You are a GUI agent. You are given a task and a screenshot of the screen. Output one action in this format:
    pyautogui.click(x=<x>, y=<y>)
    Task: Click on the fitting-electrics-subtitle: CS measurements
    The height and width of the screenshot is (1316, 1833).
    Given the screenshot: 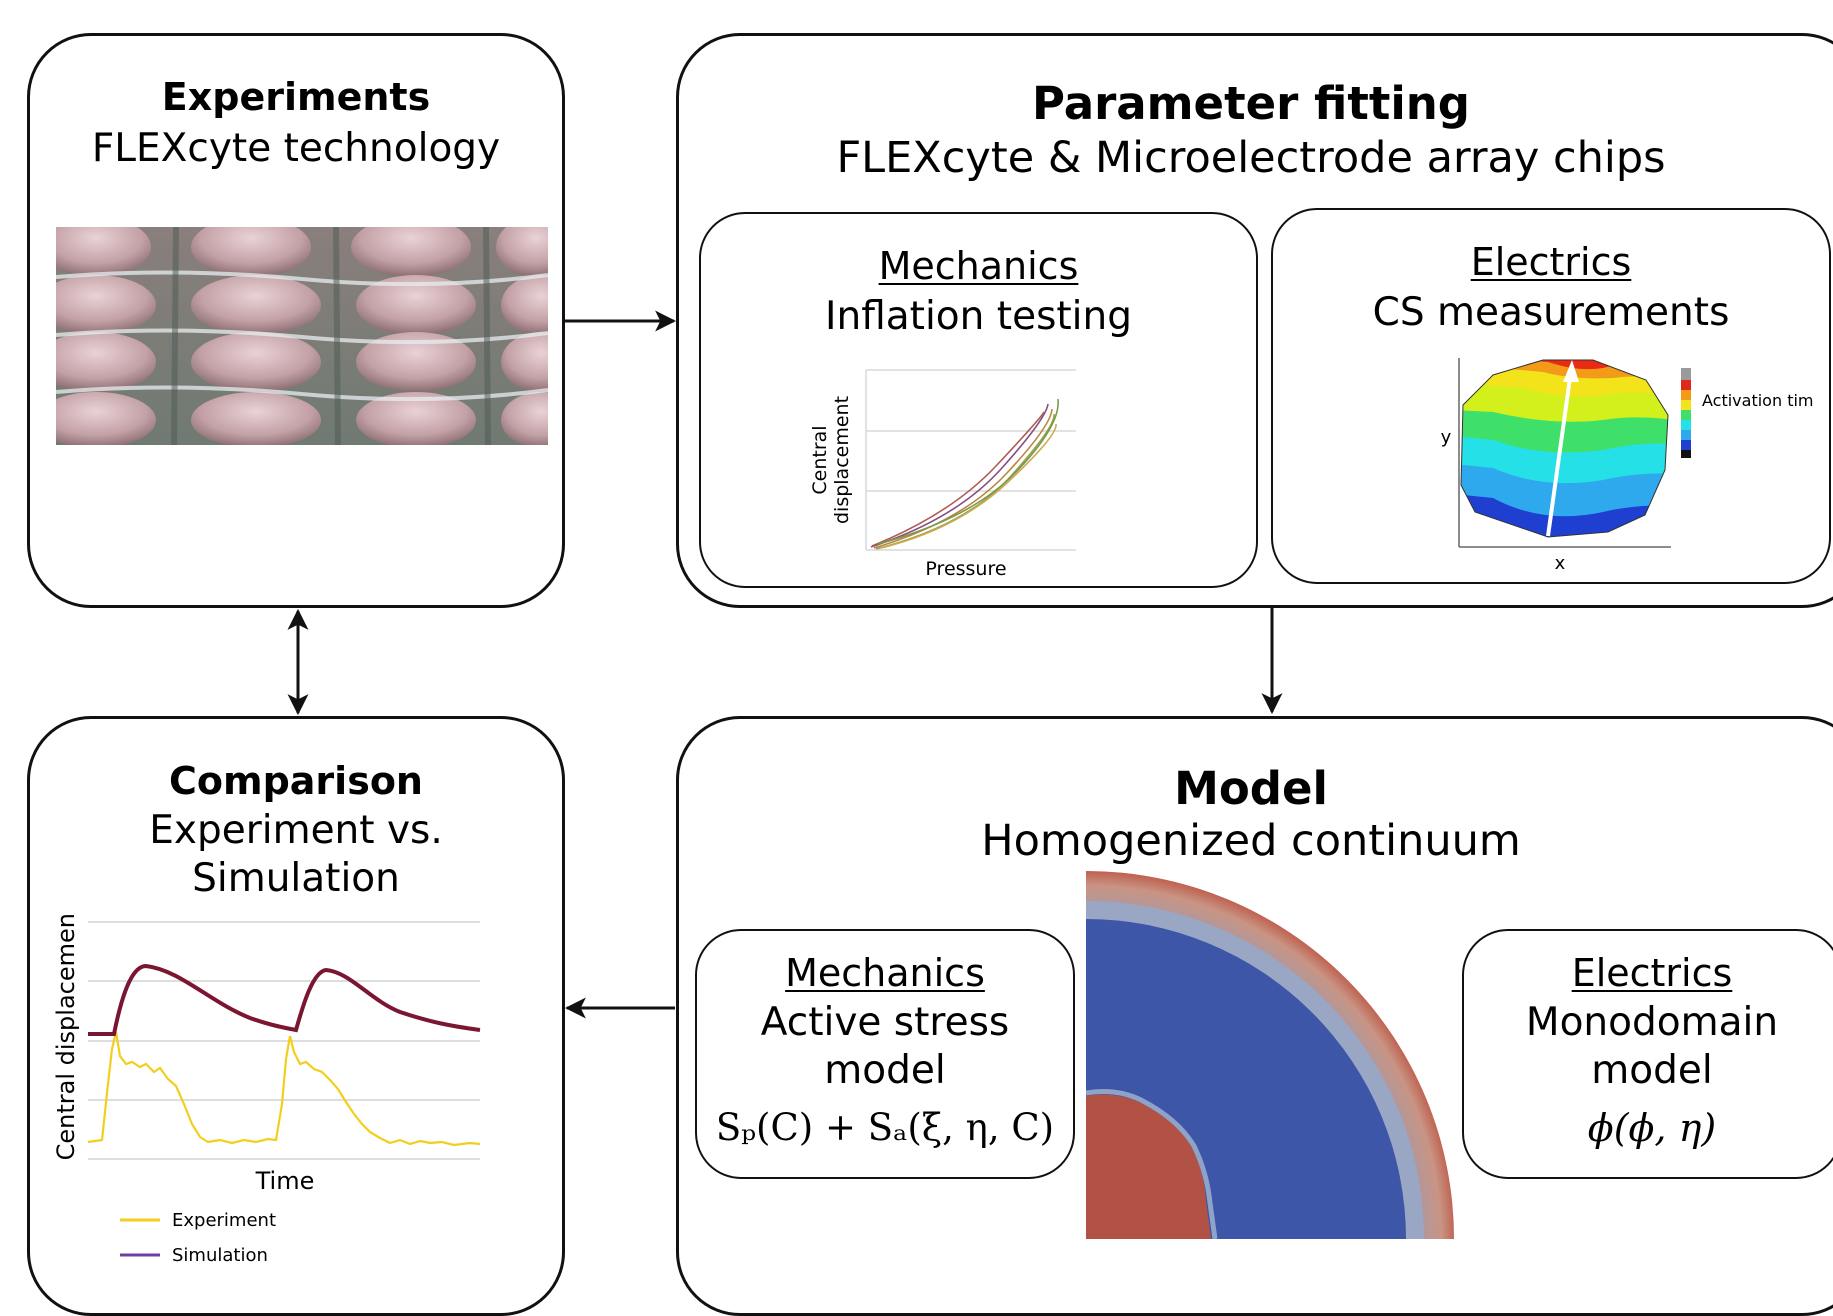 What is the action you would take?
    pyautogui.click(x=1551, y=312)
    